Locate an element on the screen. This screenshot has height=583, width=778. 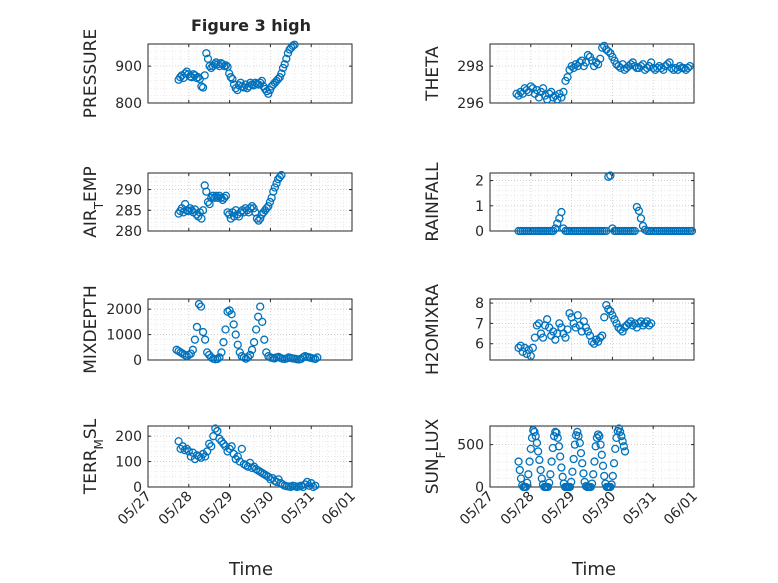
y-axis-label: MIXDEPTH is located at coordinates (91, 329).